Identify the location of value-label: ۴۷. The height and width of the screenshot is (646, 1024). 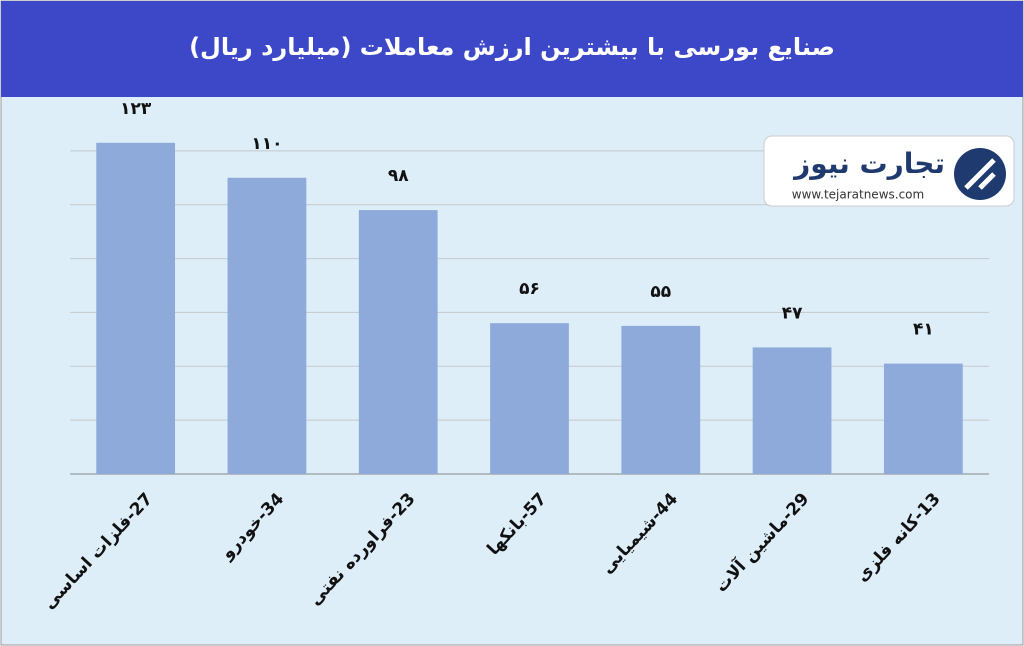
(792, 313).